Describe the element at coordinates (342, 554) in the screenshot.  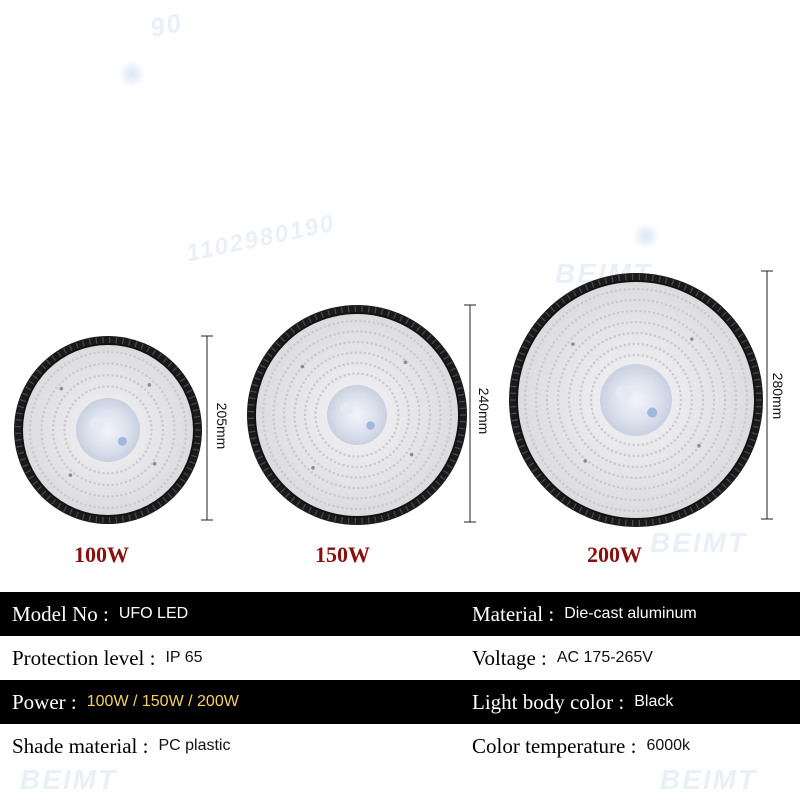
I see `power-label-150w: 150W` at that location.